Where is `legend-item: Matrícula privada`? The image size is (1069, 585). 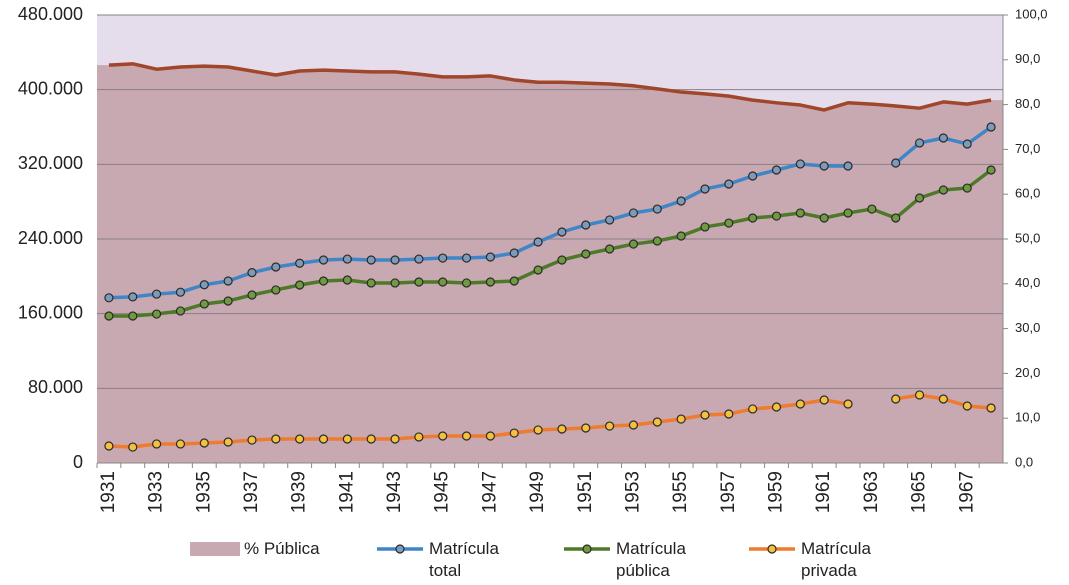 legend-item: Matrícula privada is located at coordinates (818, 560).